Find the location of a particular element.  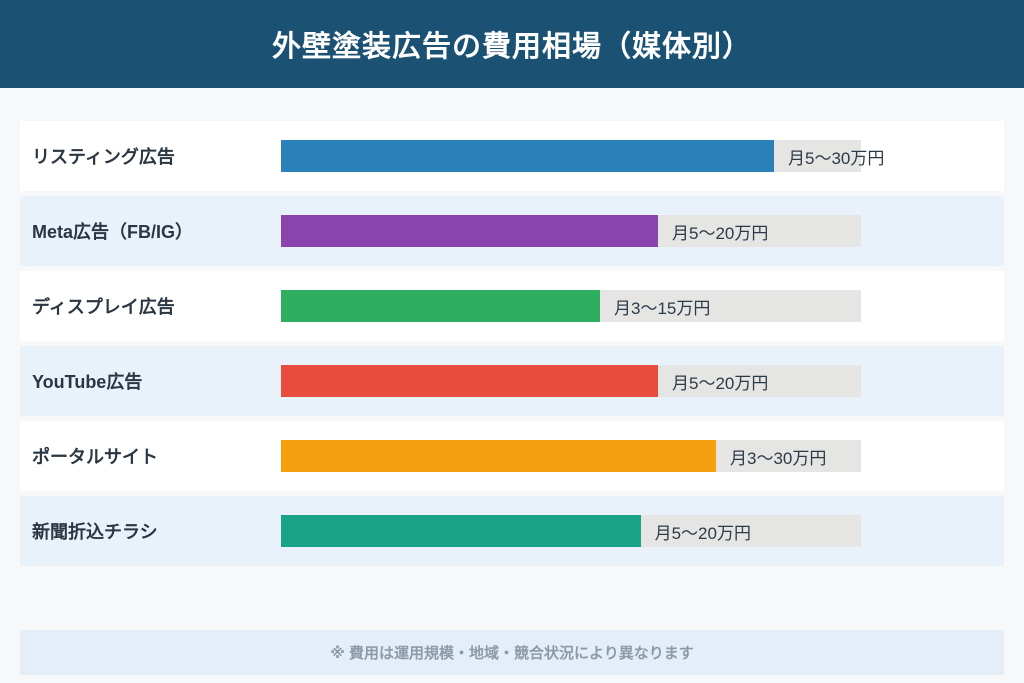

chart-row: ディスプレイ広告 月3〜15万円 is located at coordinates (512, 306).